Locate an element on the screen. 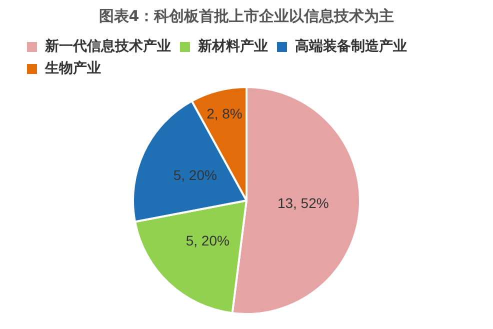  legend-label: 新材料产业 is located at coordinates (232, 46).